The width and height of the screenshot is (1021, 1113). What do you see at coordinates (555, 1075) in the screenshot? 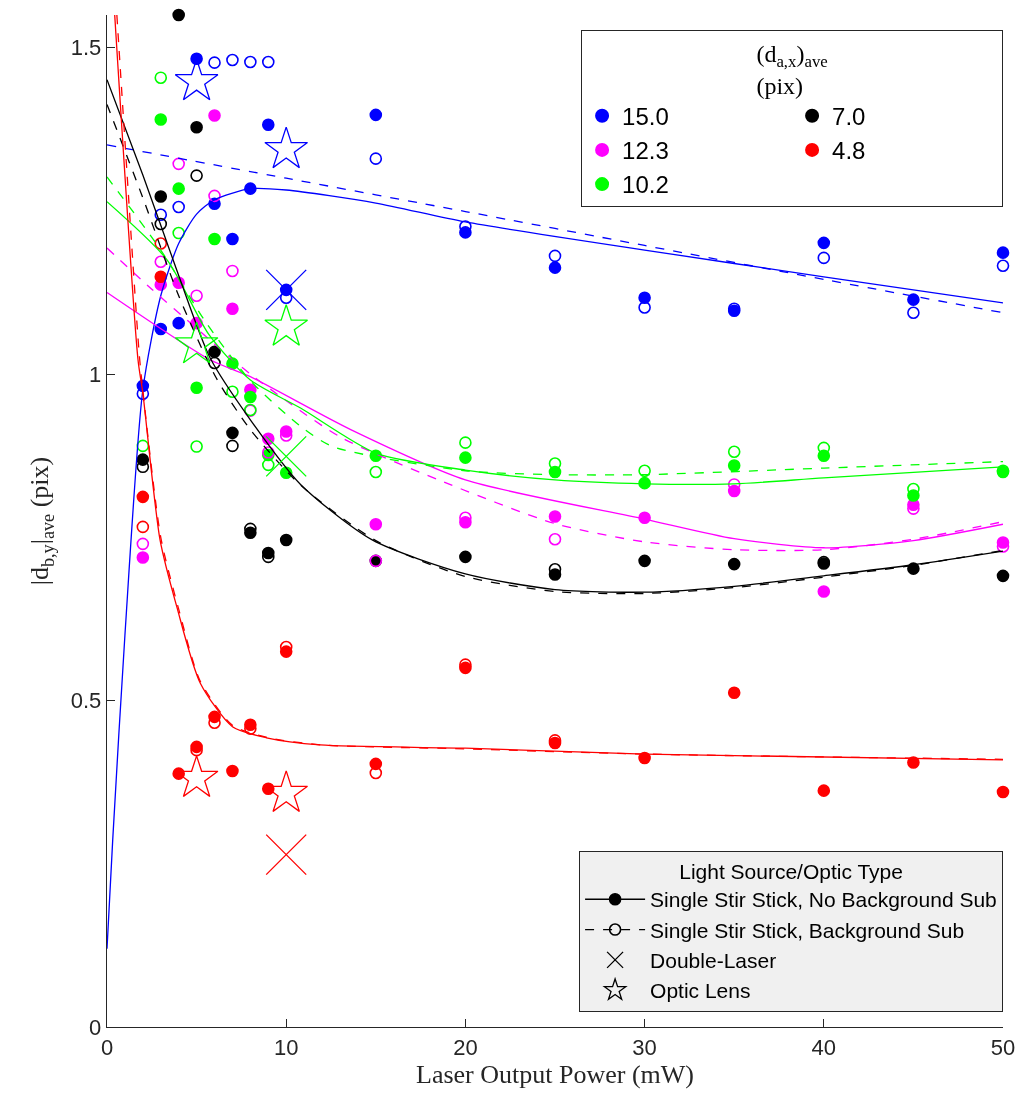
I see `x-axis-title: Laser Output Power (mW)` at bounding box center [555, 1075].